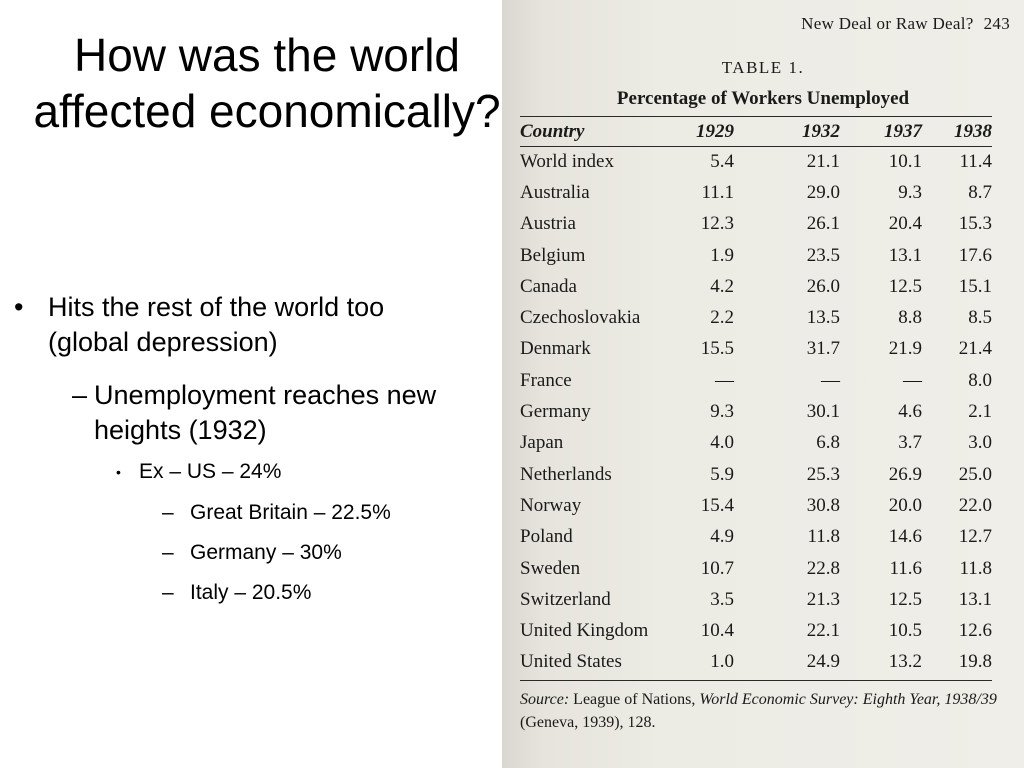  Describe the element at coordinates (756, 224) in the screenshot. I see `table-row: Austria 12.3 26.1 20.4 15.3` at that location.